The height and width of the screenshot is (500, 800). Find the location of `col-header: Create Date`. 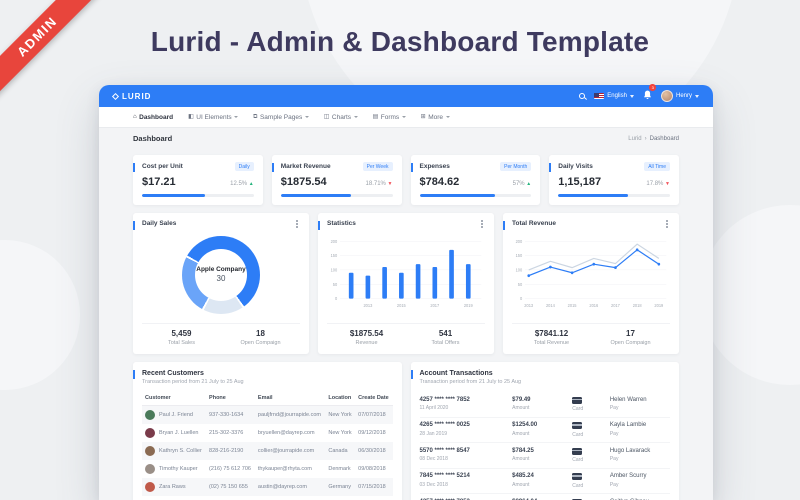

col-header: Create Date is located at coordinates (374, 398).